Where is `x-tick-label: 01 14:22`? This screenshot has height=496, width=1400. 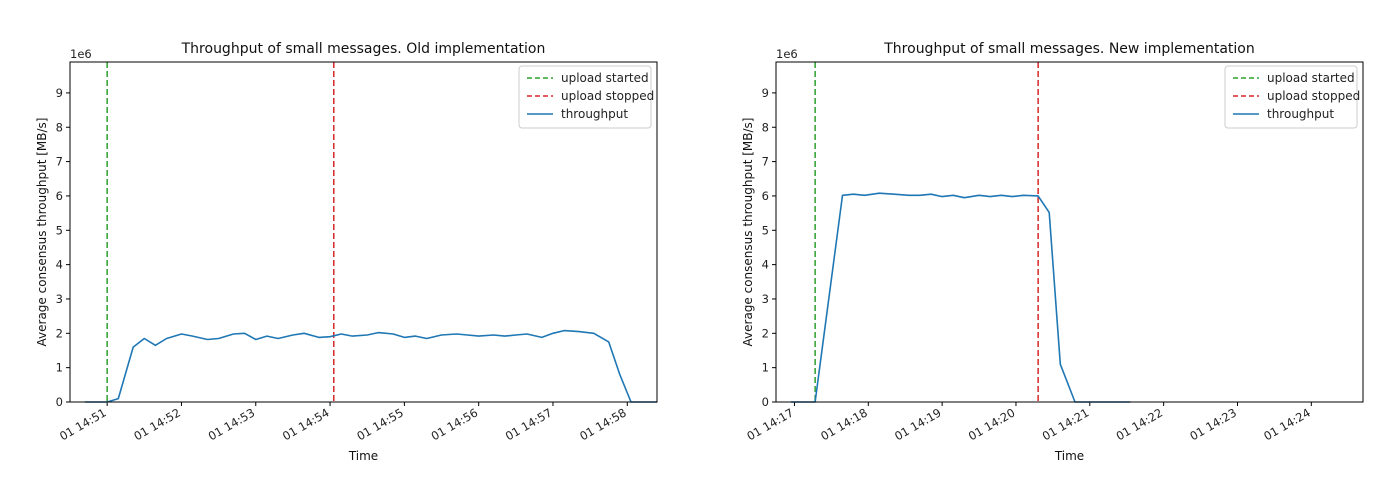
x-tick-label: 01 14:22 is located at coordinates (1140, 424).